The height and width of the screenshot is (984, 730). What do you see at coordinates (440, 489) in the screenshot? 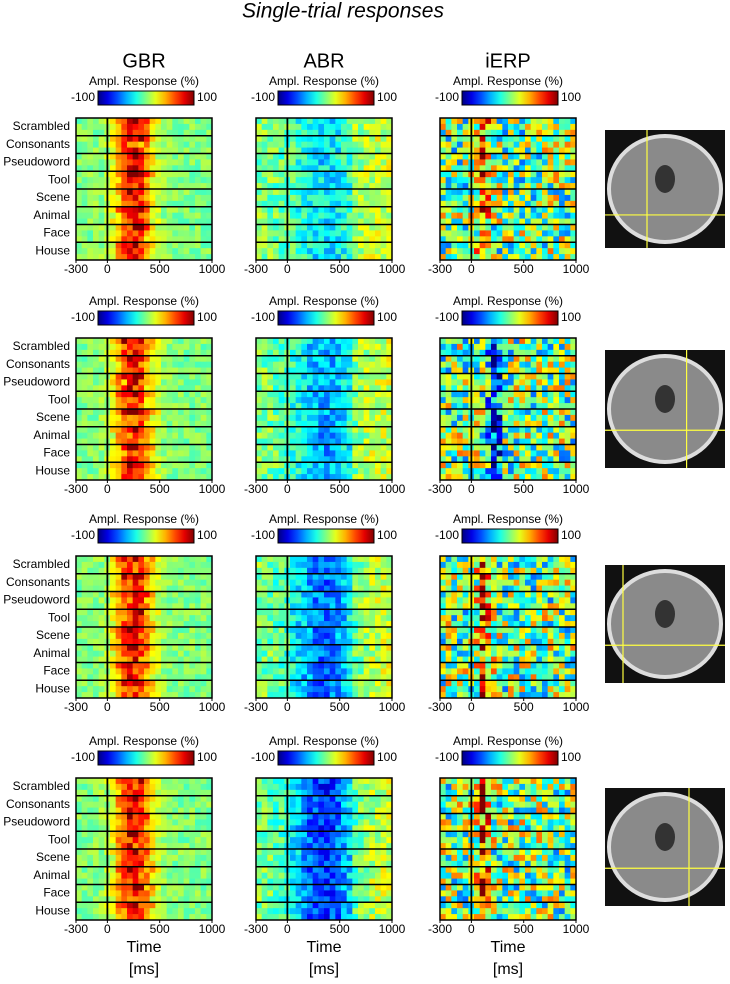
I see `x-tick-label: -300` at bounding box center [440, 489].